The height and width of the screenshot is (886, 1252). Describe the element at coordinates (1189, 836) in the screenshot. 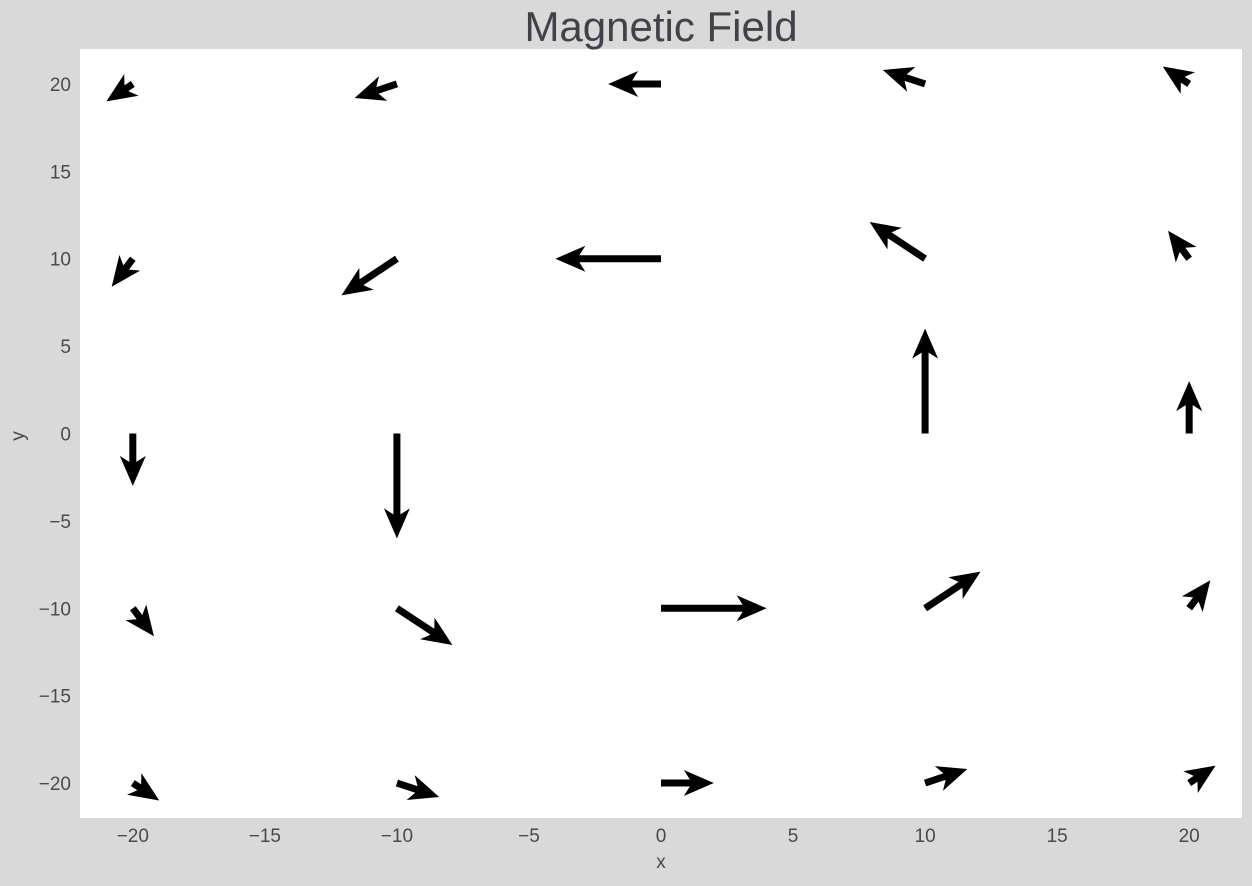

I see `x-tick-label: 20` at that location.